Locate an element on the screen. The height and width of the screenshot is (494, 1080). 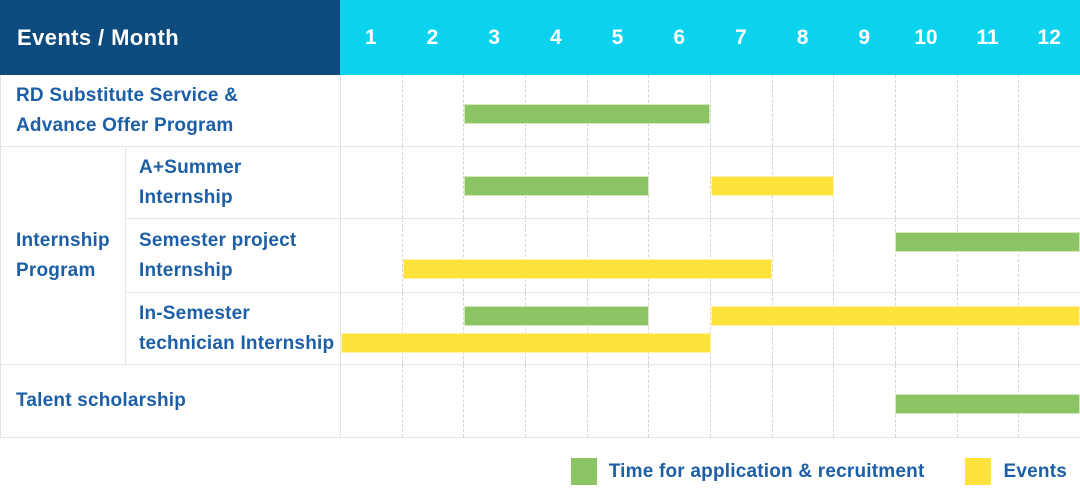
table-row-semester-project: Semester project Internship is located at coordinates (603, 256).